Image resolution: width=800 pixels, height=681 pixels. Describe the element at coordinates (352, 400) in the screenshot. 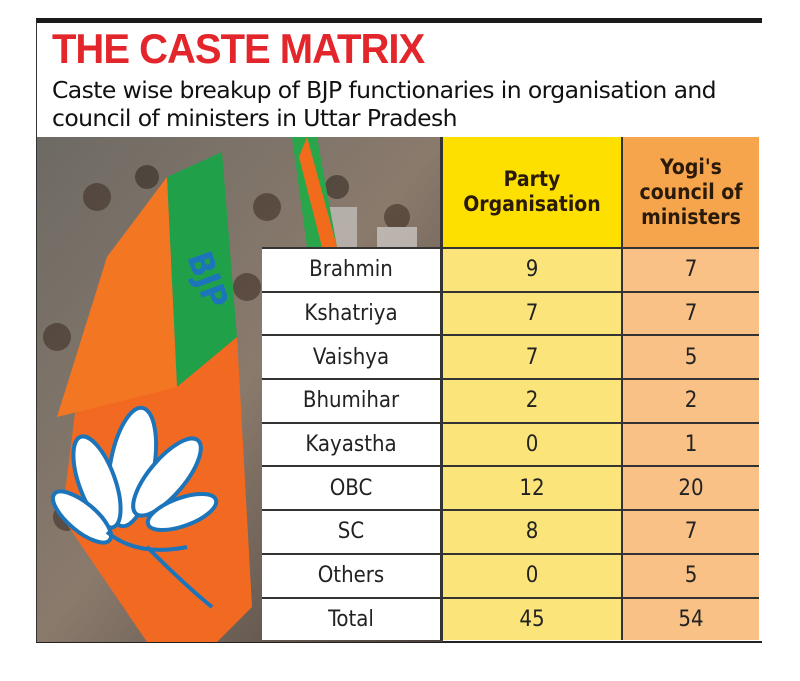

I see `row-label: Bhumihar` at that location.